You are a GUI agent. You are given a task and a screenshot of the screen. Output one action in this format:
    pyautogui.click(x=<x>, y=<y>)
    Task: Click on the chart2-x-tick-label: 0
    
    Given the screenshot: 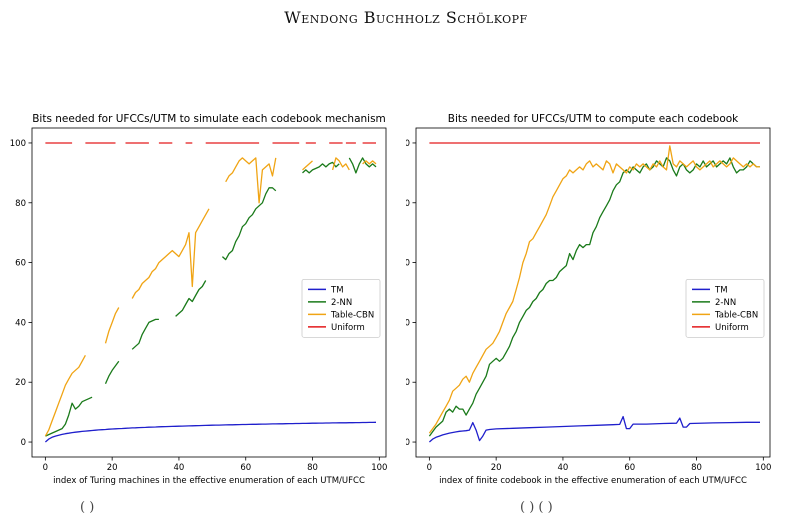 What is the action you would take?
    pyautogui.click(x=429, y=468)
    